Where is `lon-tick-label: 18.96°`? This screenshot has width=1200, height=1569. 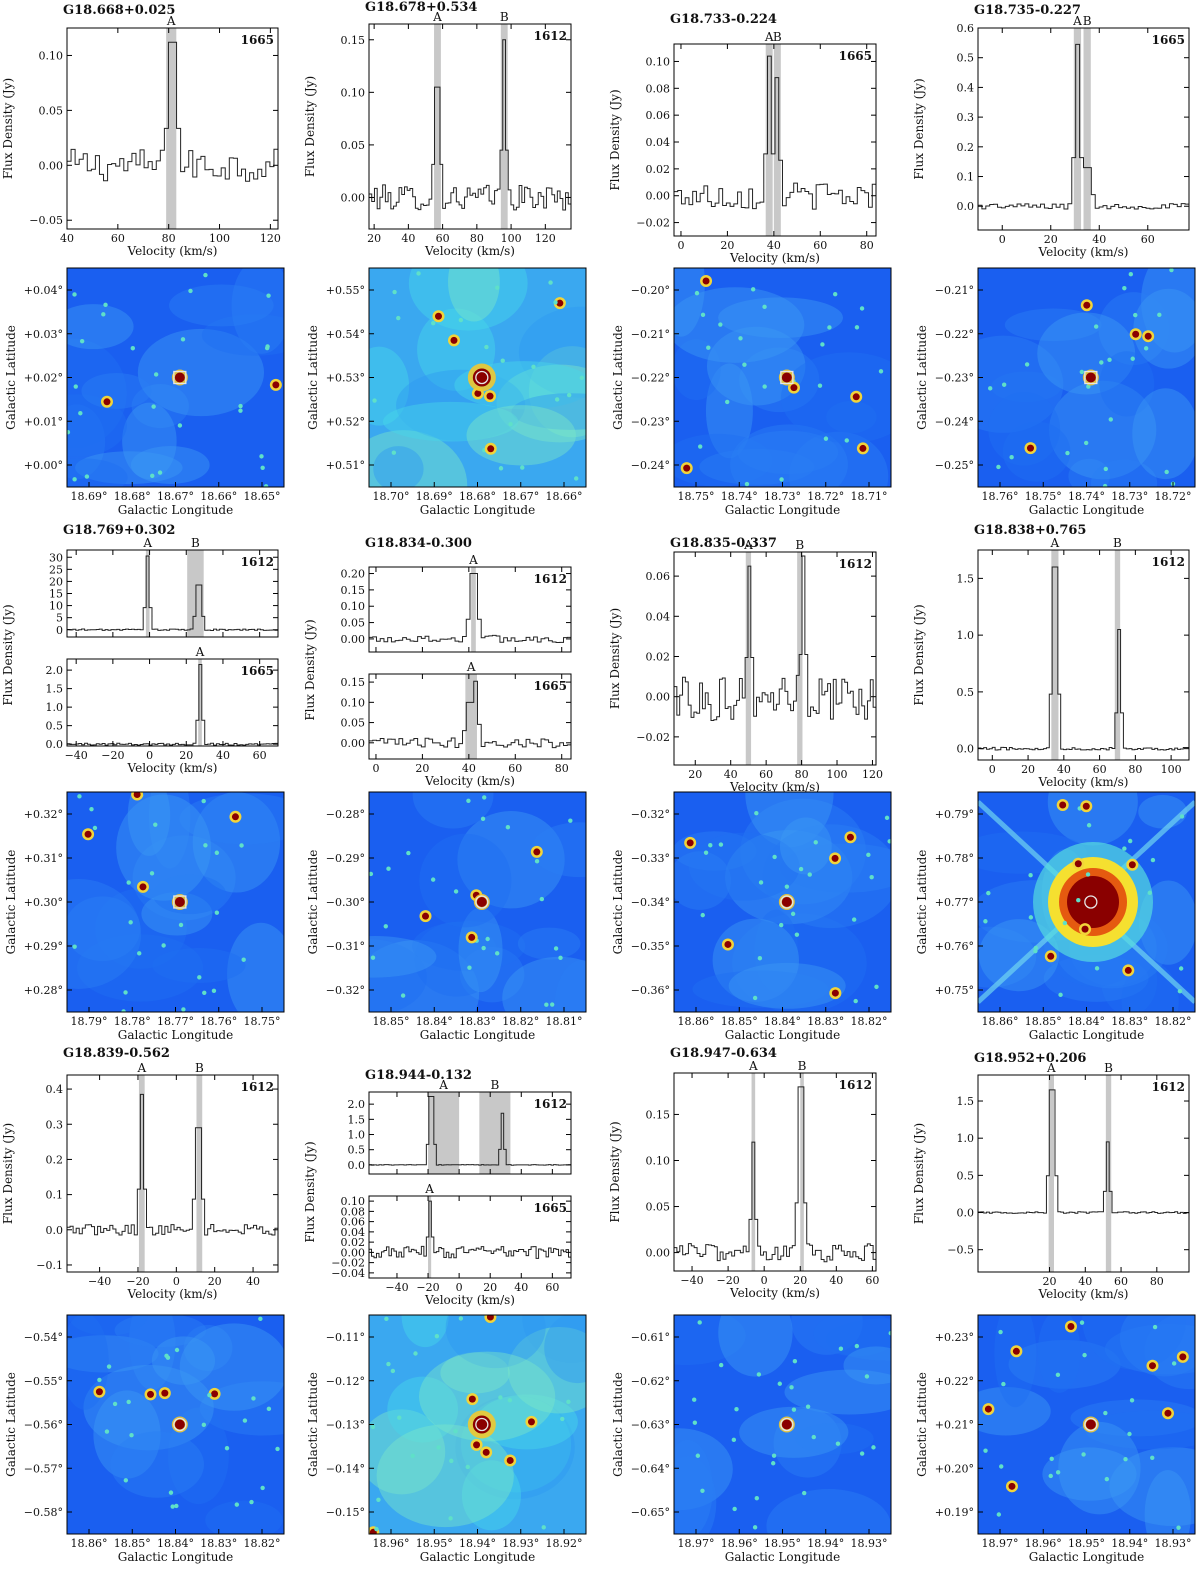
lon-tick-label: 18.96° is located at coordinates (739, 1543).